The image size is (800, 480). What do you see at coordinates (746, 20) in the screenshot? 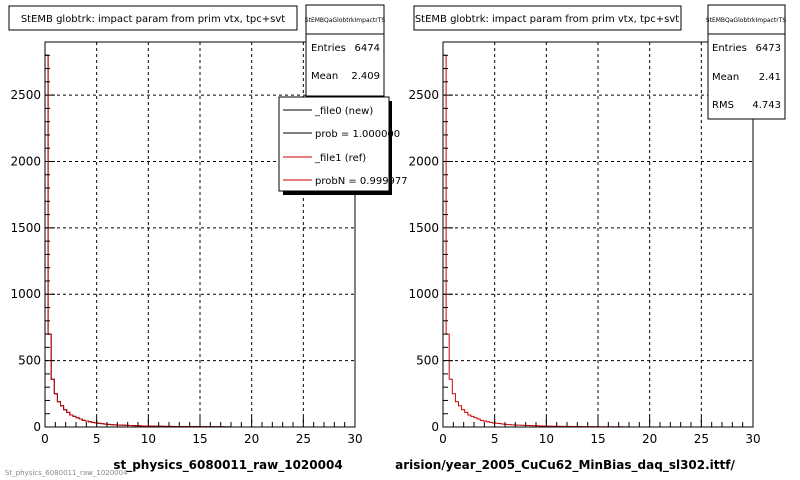
I see `right-stats-name: StEMBQaGlobtrkImpactrTS` at bounding box center [746, 20].